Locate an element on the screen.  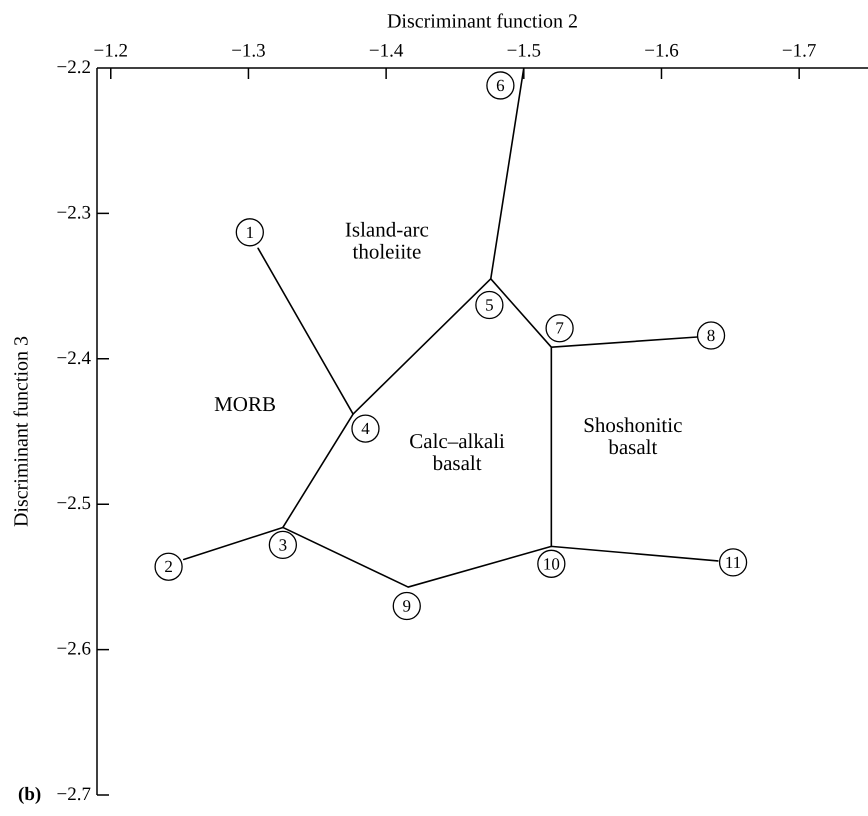
x-tick-label: −1.2 is located at coordinates (111, 51).